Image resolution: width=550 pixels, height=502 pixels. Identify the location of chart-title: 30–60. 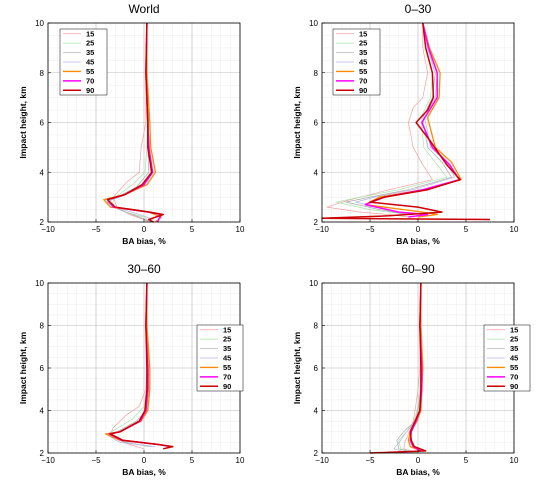
(144, 269).